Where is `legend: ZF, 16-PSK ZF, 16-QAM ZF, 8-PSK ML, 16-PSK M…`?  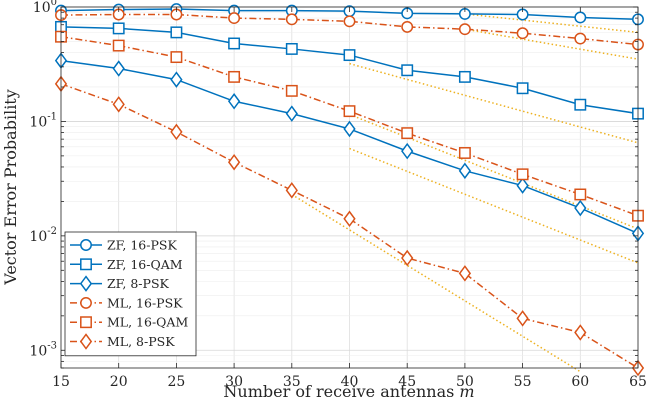 legend: ZF, 16-PSK ZF, 16-QAM ZF, 8-PSK ML, 16-PSK M… is located at coordinates (130, 294).